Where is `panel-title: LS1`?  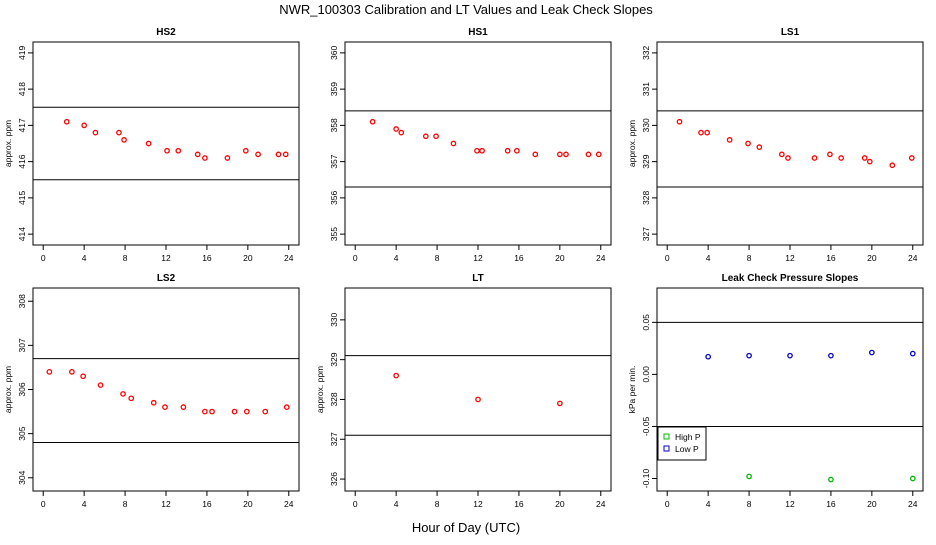 panel-title: LS1 is located at coordinates (790, 32).